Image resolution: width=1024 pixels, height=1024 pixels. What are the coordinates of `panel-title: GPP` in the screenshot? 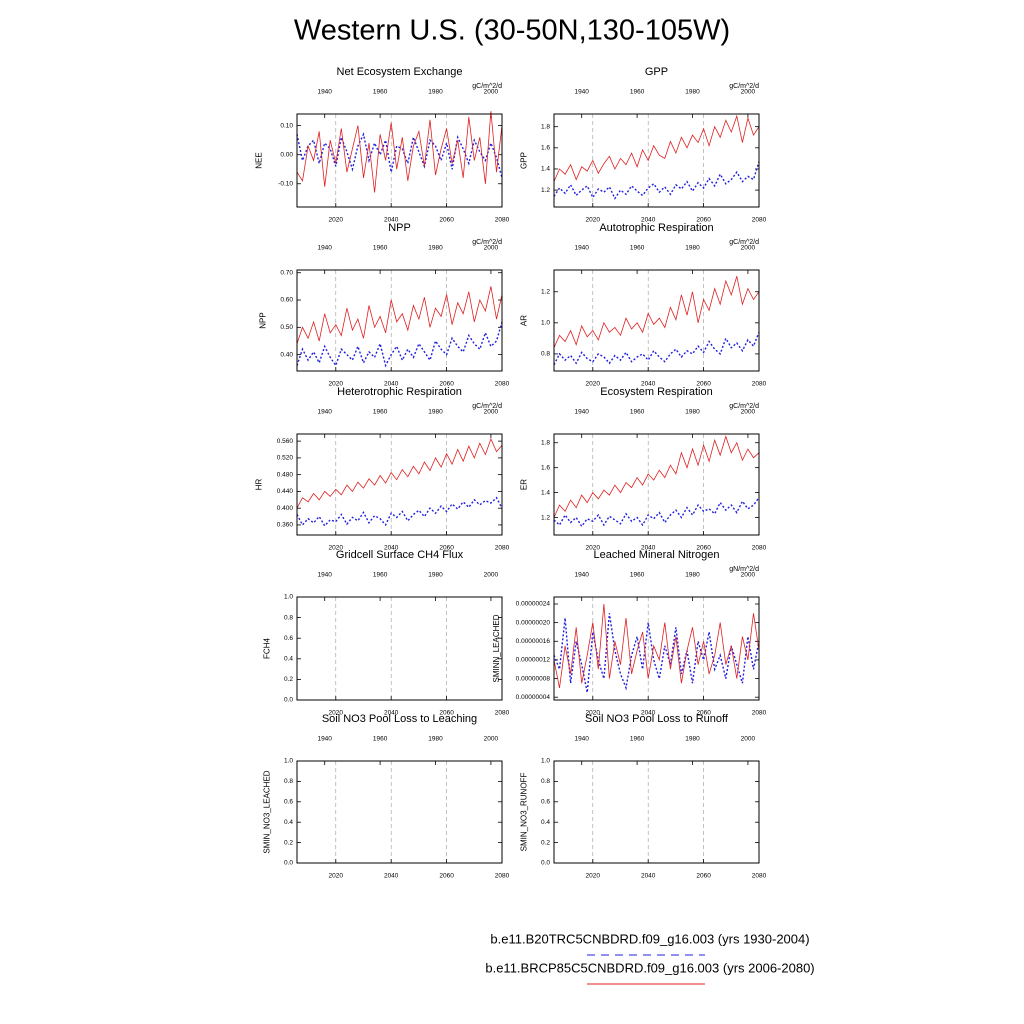 It's located at (656, 72).